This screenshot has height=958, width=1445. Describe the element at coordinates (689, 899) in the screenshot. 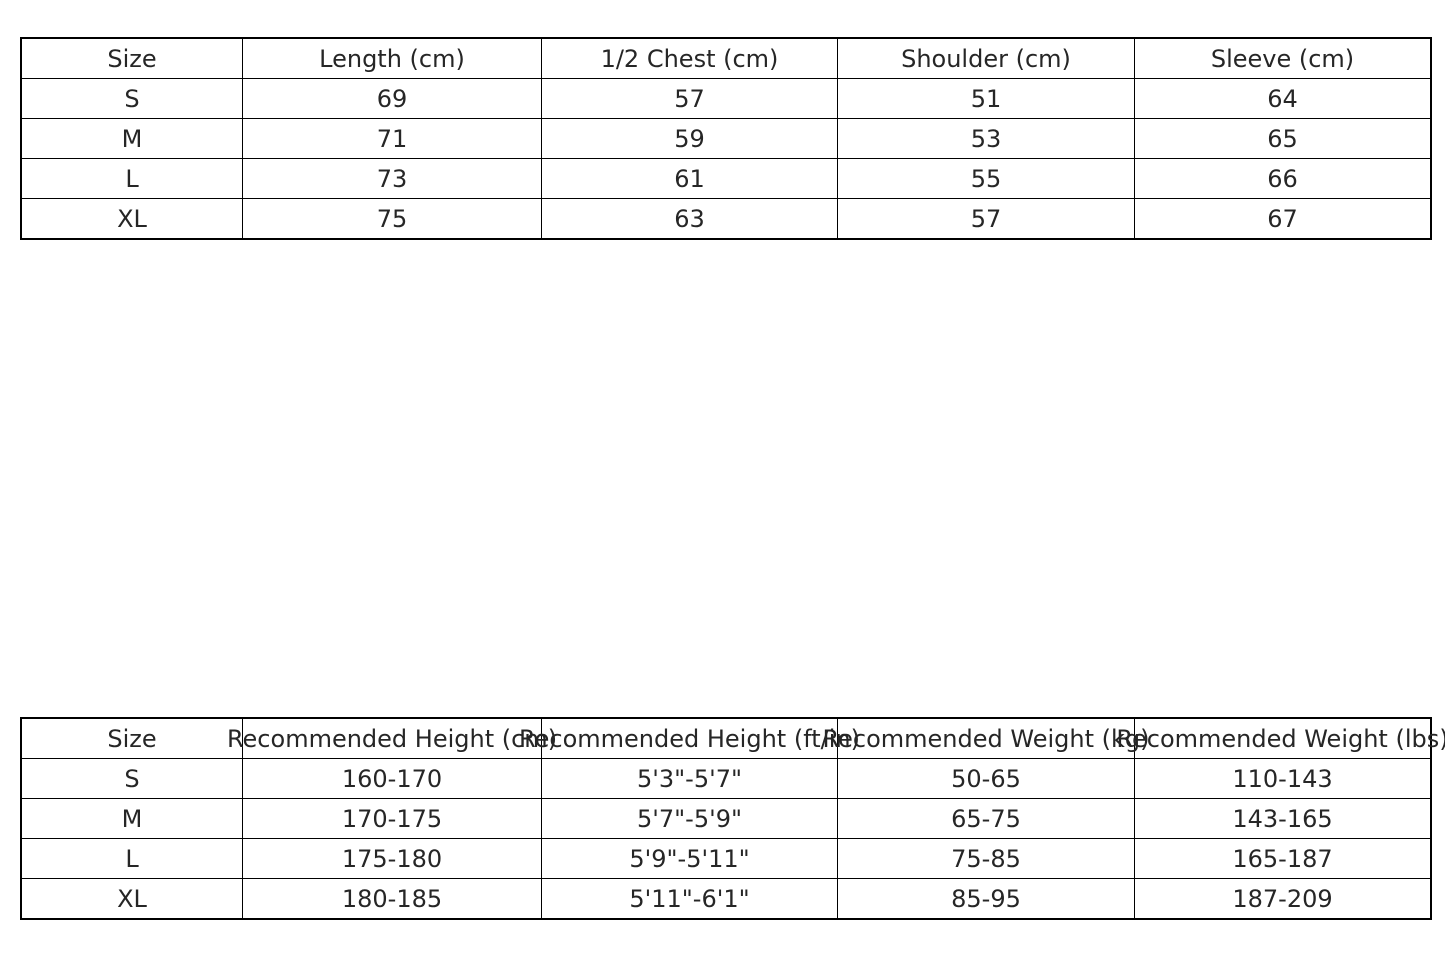

I see `cell-height-ftin: 5'11"-6'1"` at that location.